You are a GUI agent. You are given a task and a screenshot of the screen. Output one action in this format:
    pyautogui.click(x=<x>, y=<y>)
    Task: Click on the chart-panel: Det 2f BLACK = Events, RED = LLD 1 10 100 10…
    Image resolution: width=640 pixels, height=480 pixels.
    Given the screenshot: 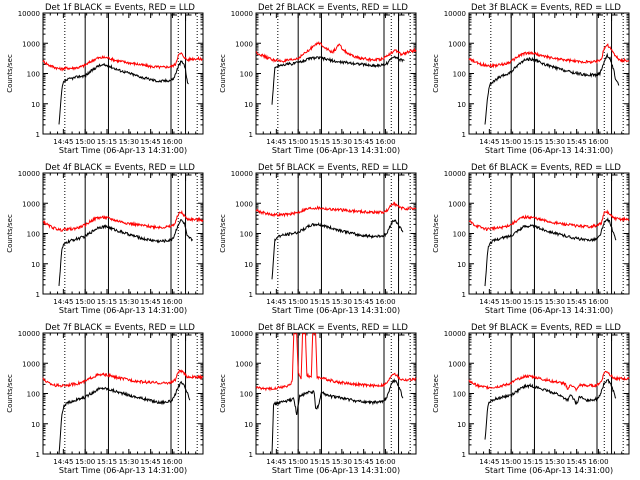 What is the action you would take?
    pyautogui.click(x=318, y=79)
    